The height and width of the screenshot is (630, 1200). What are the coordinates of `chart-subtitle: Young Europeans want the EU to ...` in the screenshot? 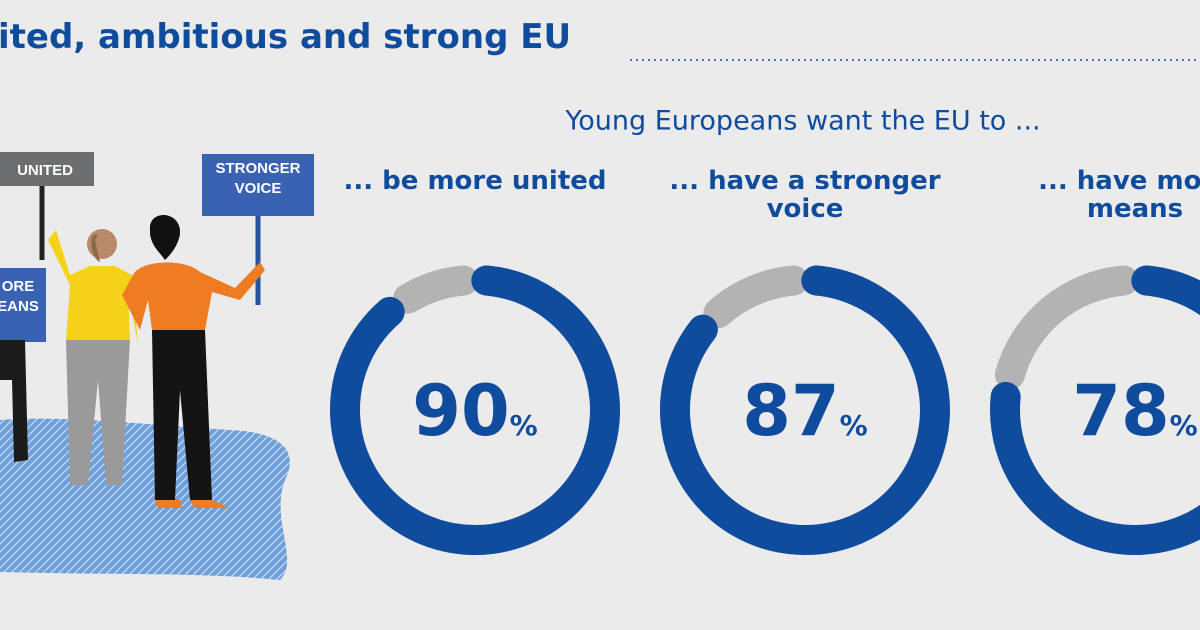 It's located at (802, 121).